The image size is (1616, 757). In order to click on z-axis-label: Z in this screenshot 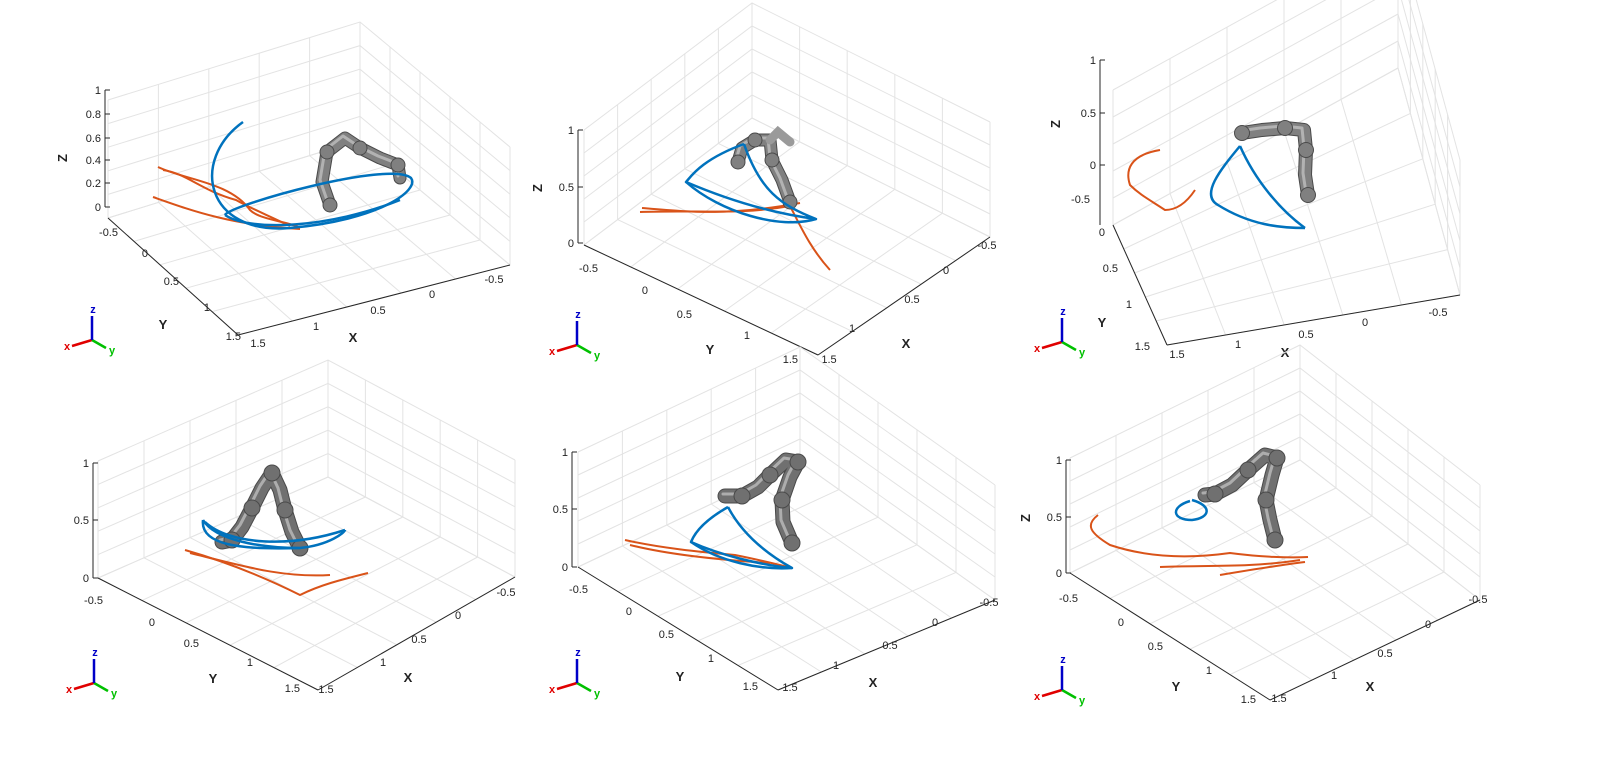, I will do `click(1055, 124)`.